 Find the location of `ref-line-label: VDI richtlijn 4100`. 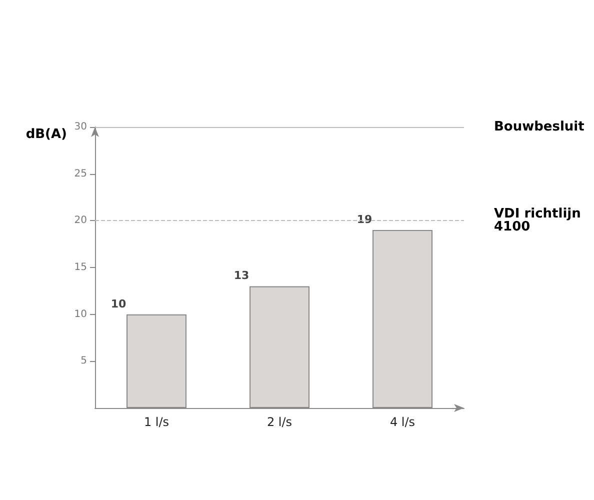

ref-line-label: VDI richtlijn 4100 is located at coordinates (540, 220).